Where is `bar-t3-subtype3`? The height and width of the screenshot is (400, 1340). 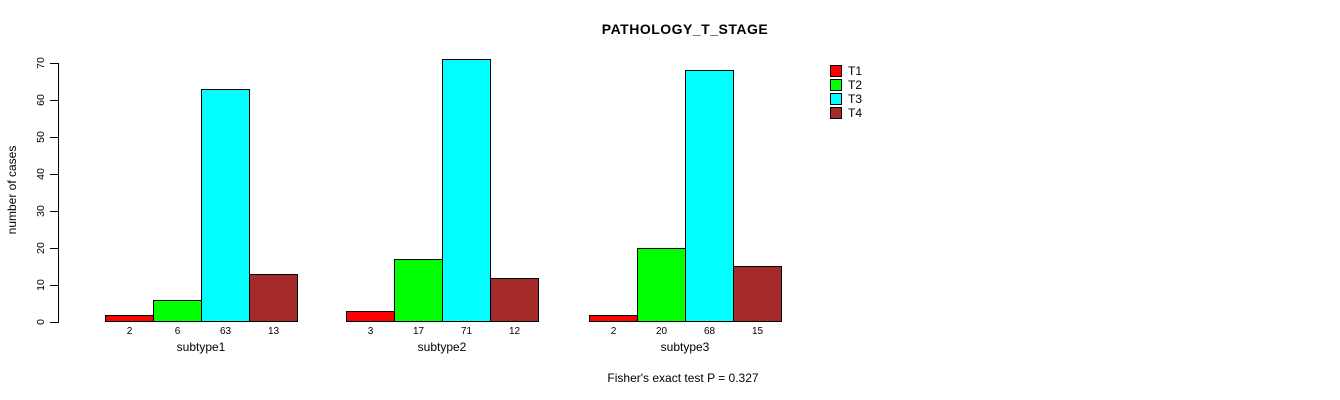
bar-t3-subtype3 is located at coordinates (709, 196).